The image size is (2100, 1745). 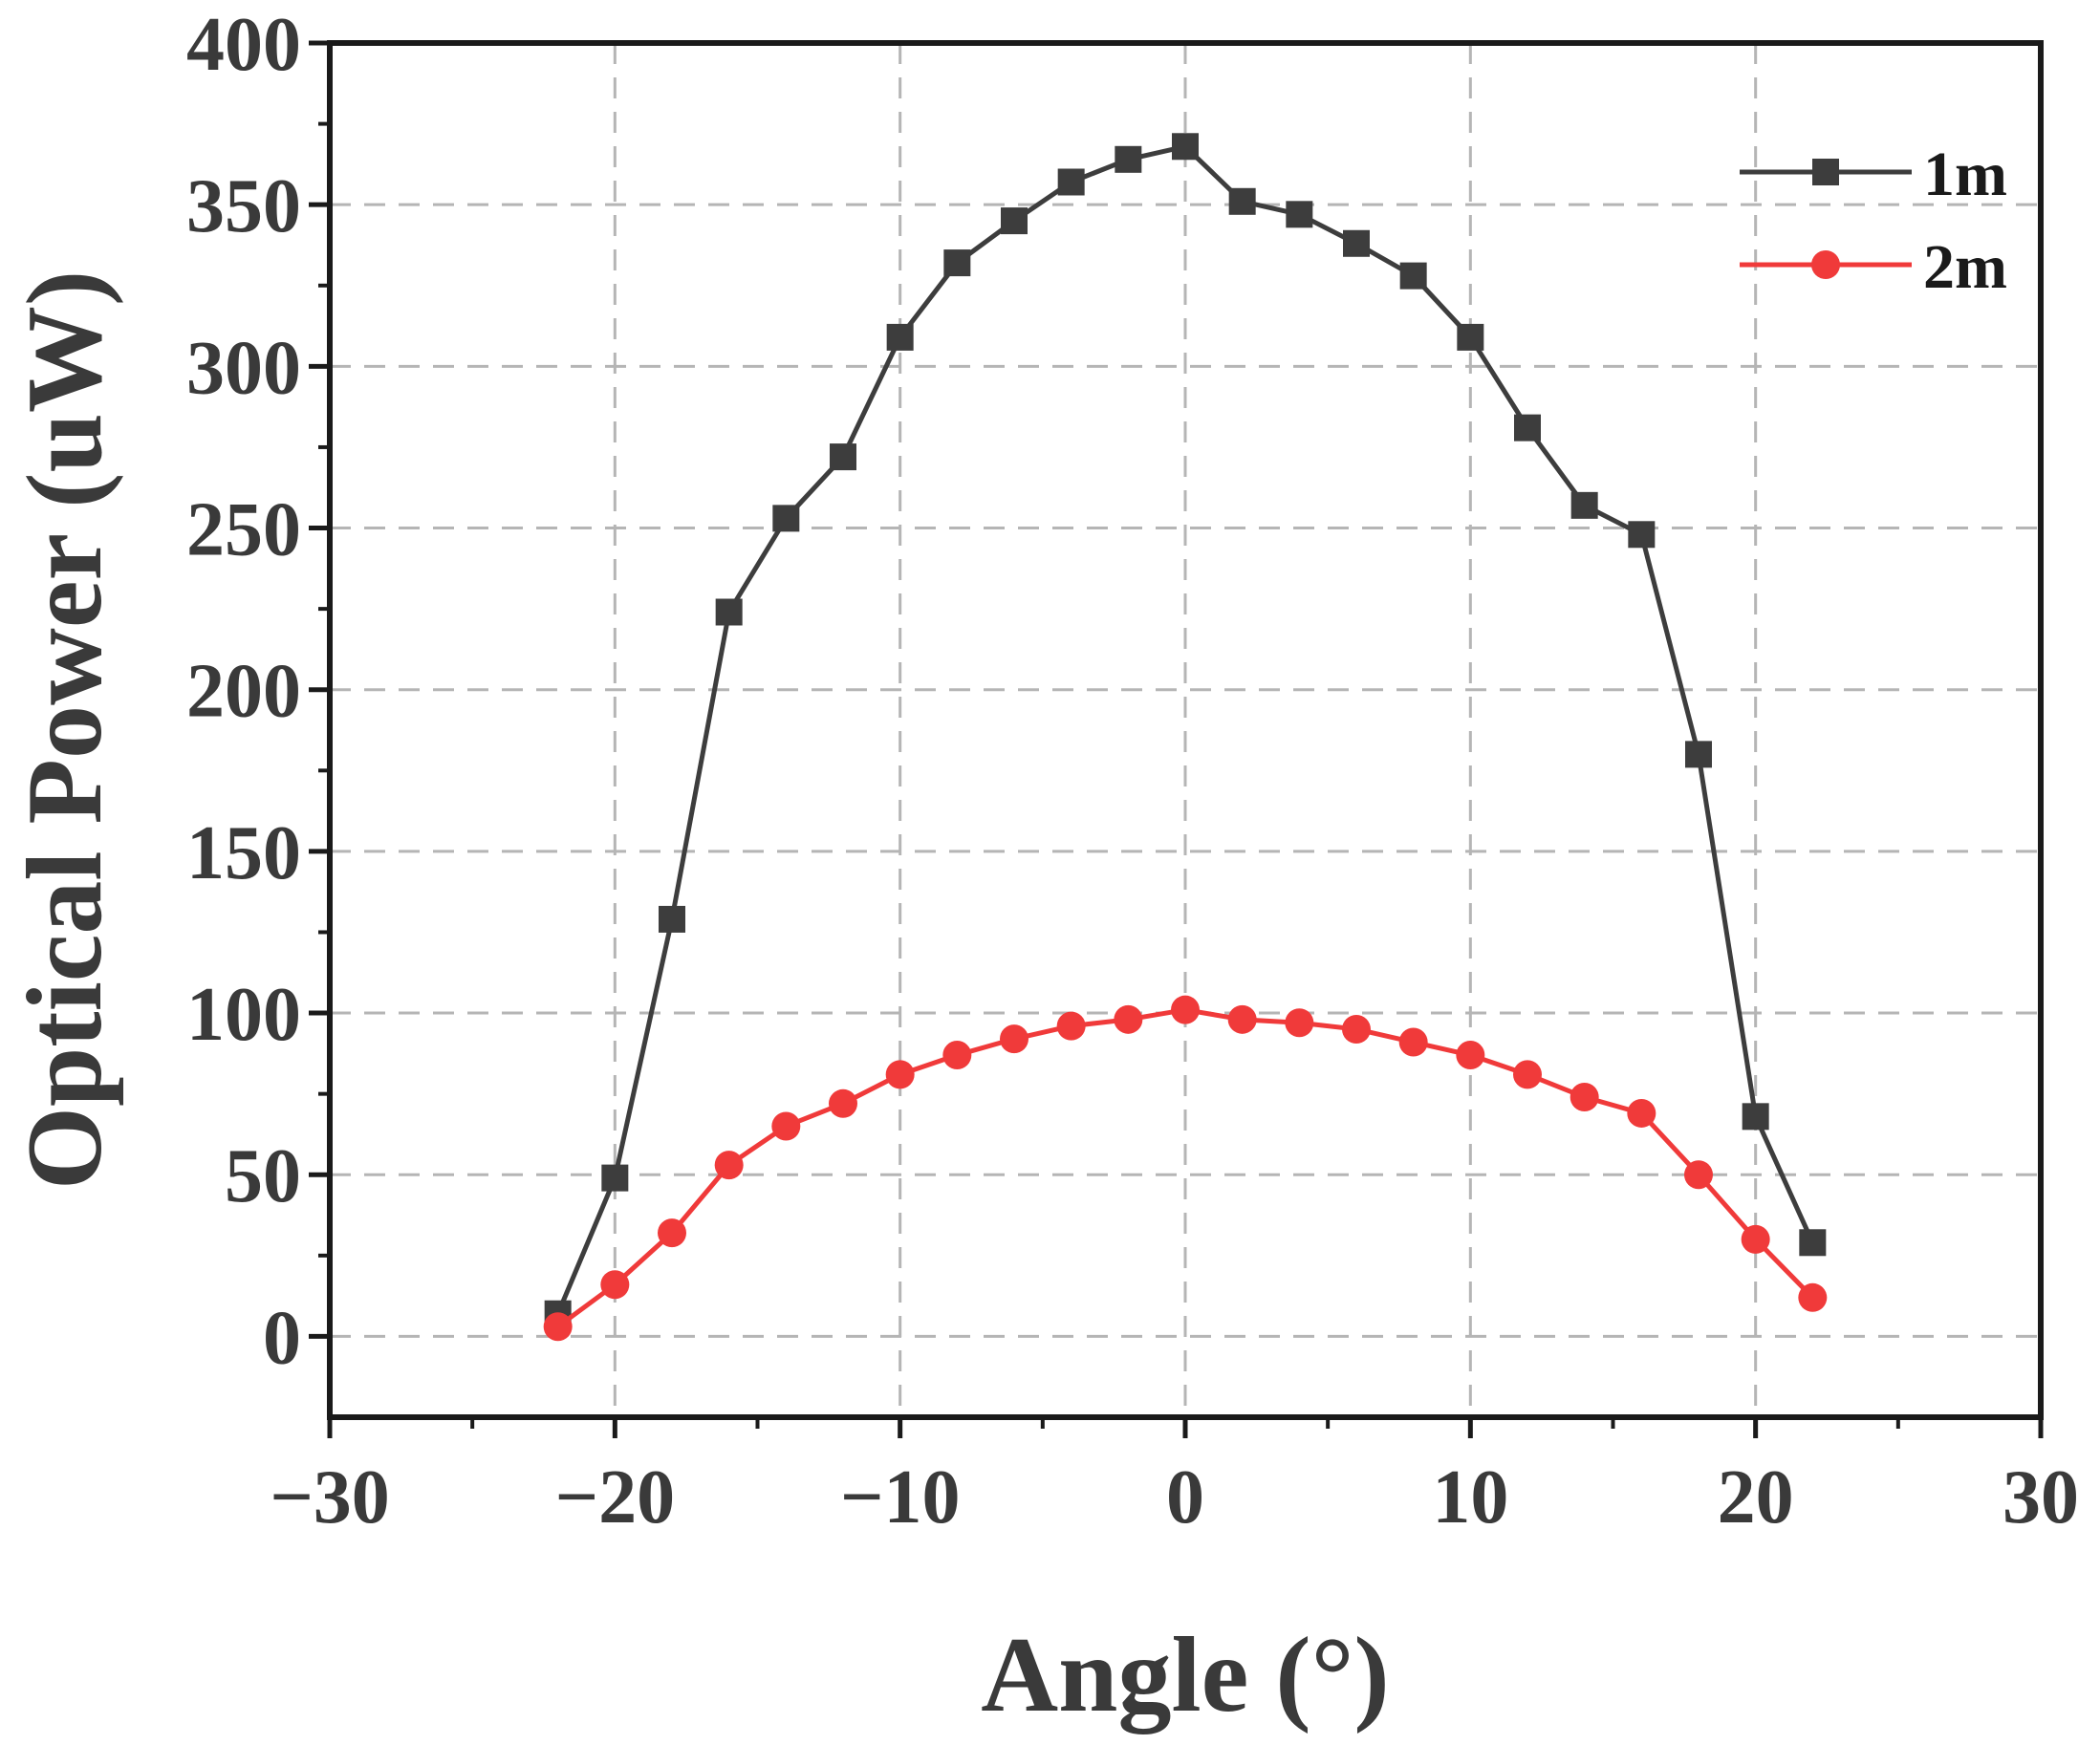 What do you see at coordinates (1185, 1497) in the screenshot?
I see `x-tick-label: 0` at bounding box center [1185, 1497].